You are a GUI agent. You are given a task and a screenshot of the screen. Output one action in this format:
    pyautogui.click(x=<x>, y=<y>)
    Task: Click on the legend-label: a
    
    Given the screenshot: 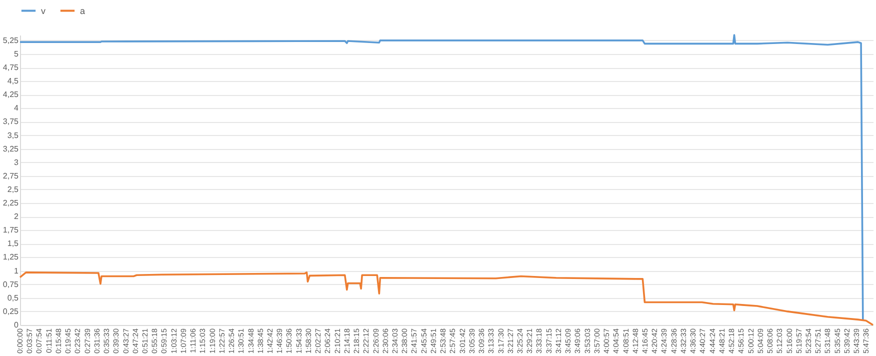 What is the action you would take?
    pyautogui.click(x=83, y=11)
    